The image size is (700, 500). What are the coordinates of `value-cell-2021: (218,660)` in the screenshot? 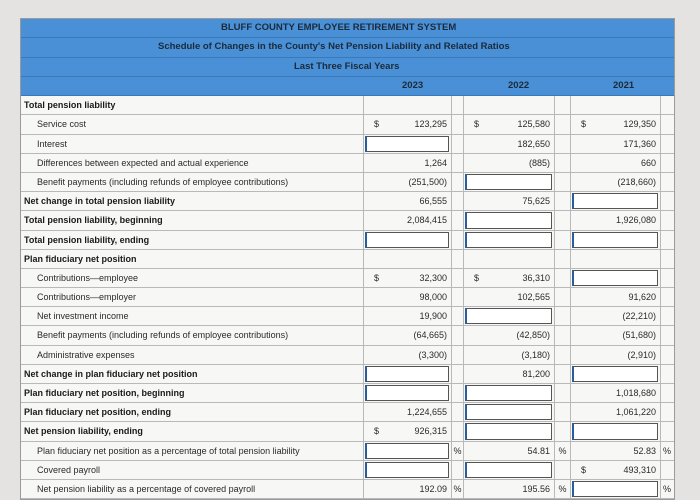 It's located at (615, 182).